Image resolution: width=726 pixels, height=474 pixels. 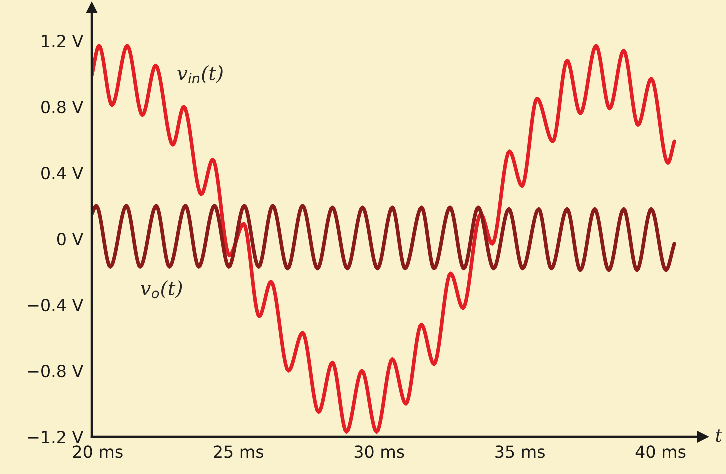 I want to click on x-tick-label: 25 ms, so click(x=239, y=452).